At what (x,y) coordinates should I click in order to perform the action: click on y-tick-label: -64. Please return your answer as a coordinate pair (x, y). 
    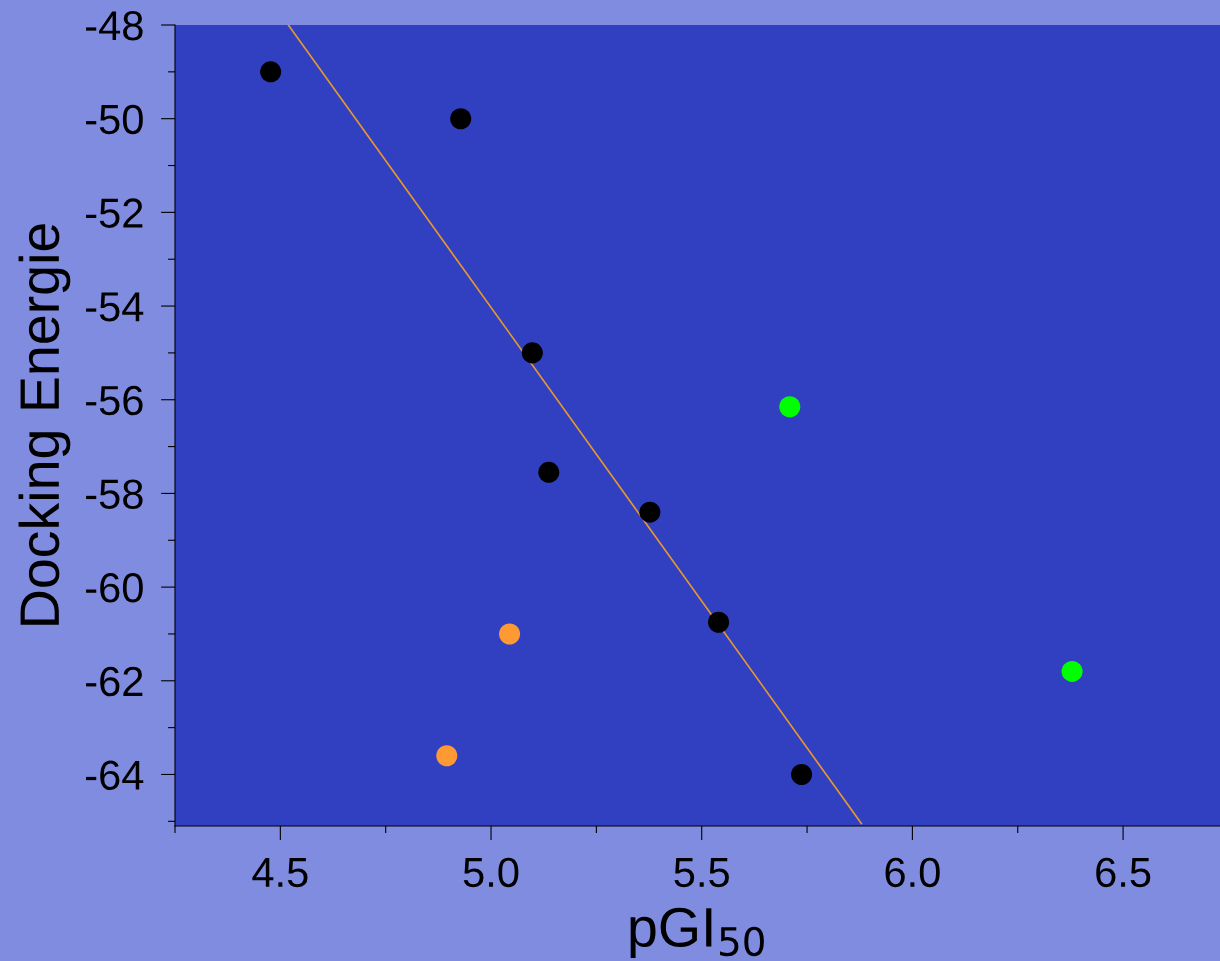
    Looking at the image, I should click on (115, 775).